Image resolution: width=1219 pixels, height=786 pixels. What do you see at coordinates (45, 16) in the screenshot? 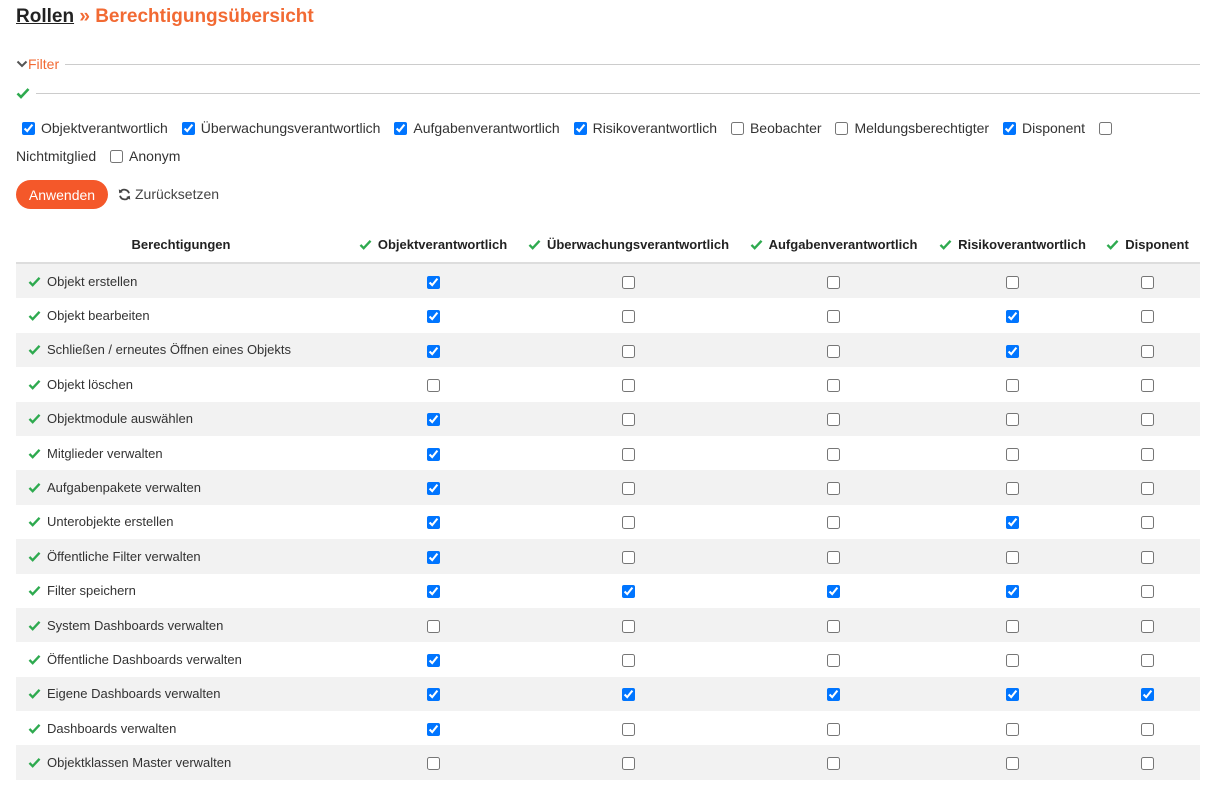
I see `breadcrumb-link: Rollen` at bounding box center [45, 16].